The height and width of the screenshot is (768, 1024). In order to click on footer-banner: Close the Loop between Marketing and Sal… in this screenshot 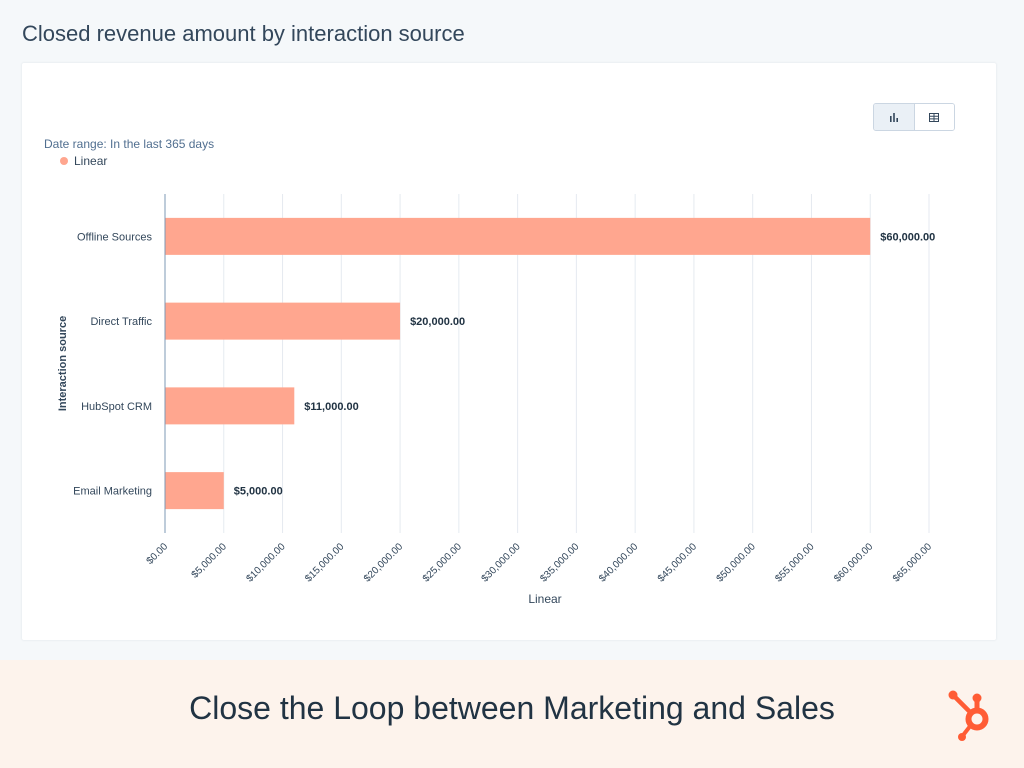, I will do `click(512, 714)`.